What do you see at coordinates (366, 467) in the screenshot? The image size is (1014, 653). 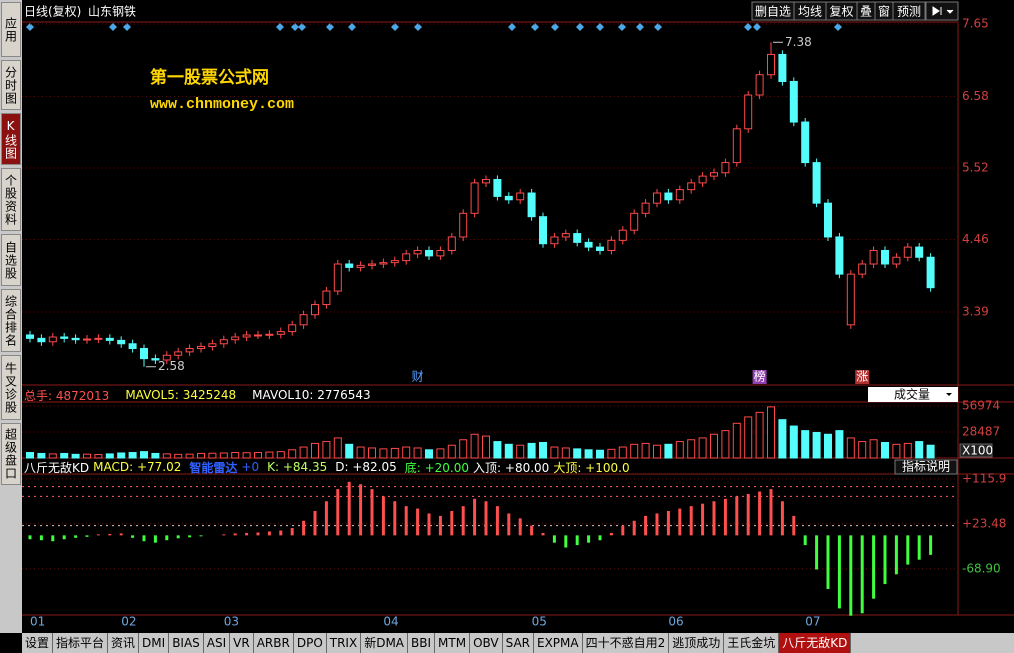 I see `d-value: D: +82.05` at bounding box center [366, 467].